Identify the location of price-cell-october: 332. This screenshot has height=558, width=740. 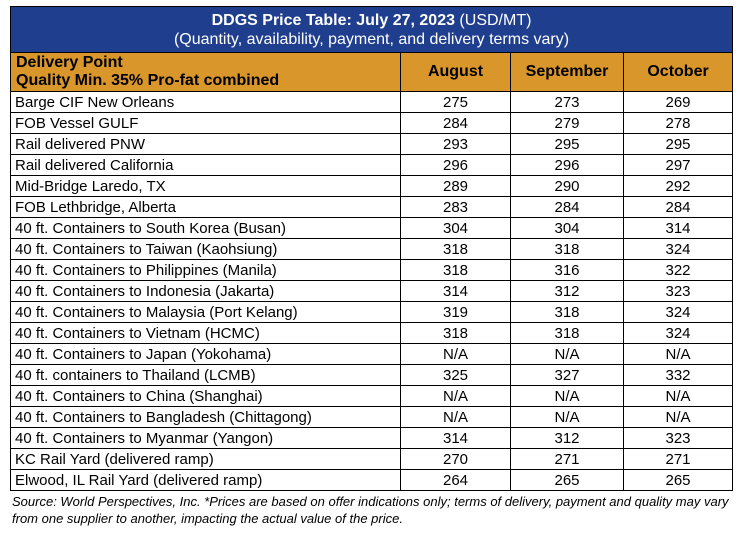
(678, 375).